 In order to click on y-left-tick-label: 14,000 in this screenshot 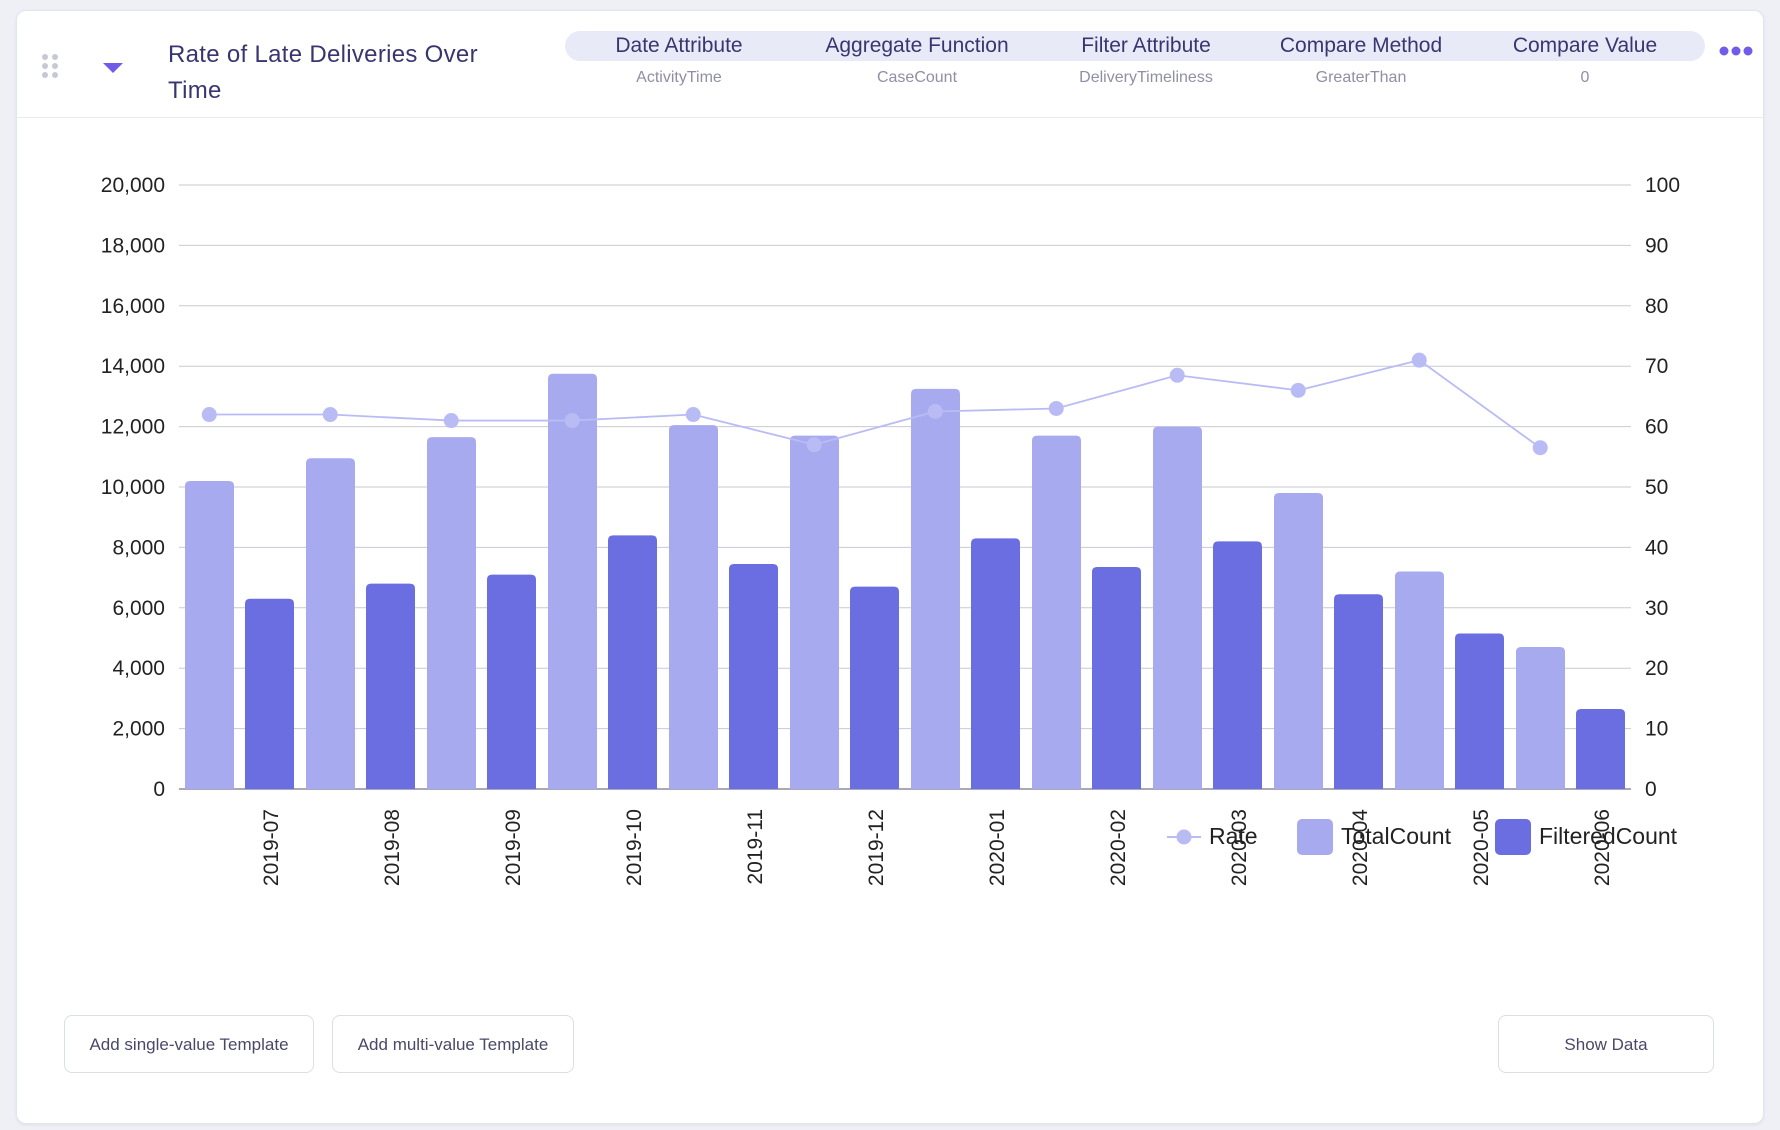, I will do `click(133, 366)`.